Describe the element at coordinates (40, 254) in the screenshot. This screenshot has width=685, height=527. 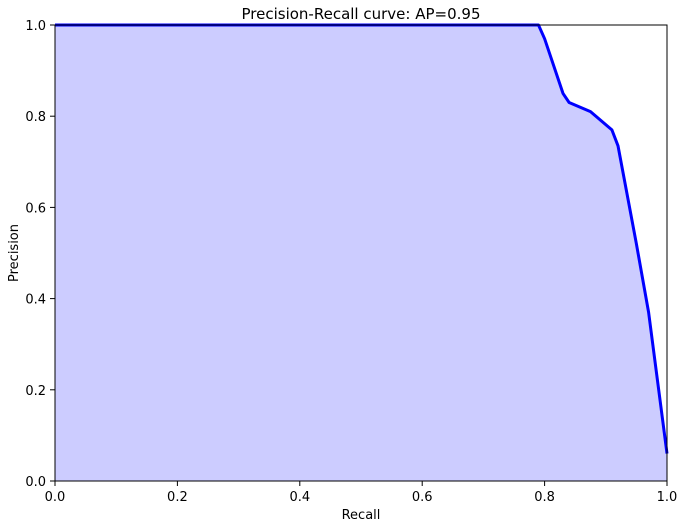
I see `y-axis: 0.0 0.2 0.4 0.6 0.8 1.0` at that location.